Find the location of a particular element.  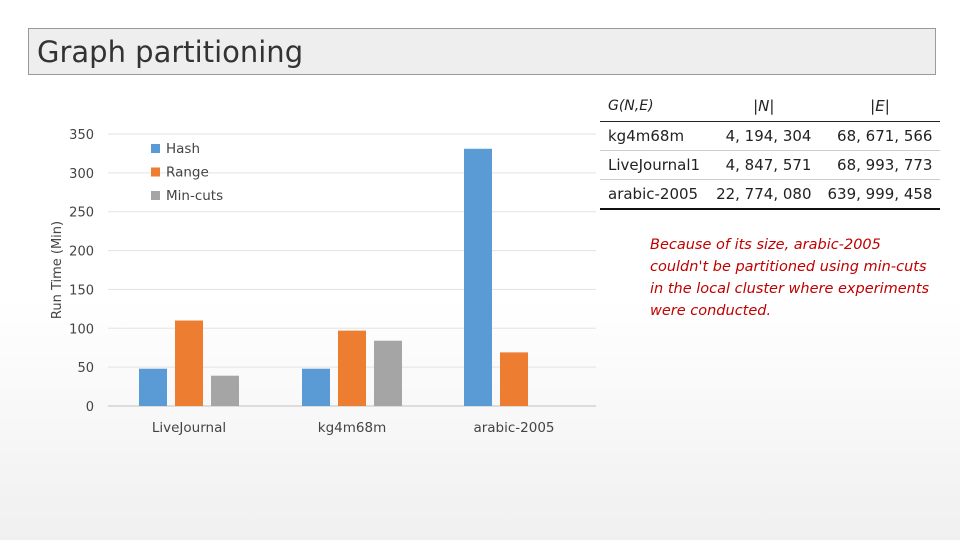

y-tick-label: 150 is located at coordinates (81, 290).